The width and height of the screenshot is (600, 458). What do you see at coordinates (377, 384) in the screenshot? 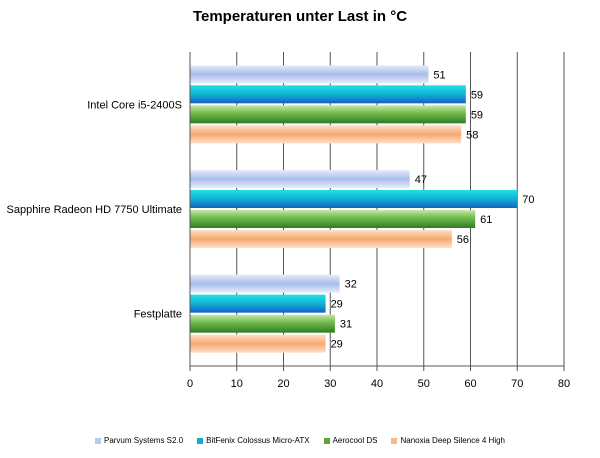
I see `x-tick-label: 40` at bounding box center [377, 384].